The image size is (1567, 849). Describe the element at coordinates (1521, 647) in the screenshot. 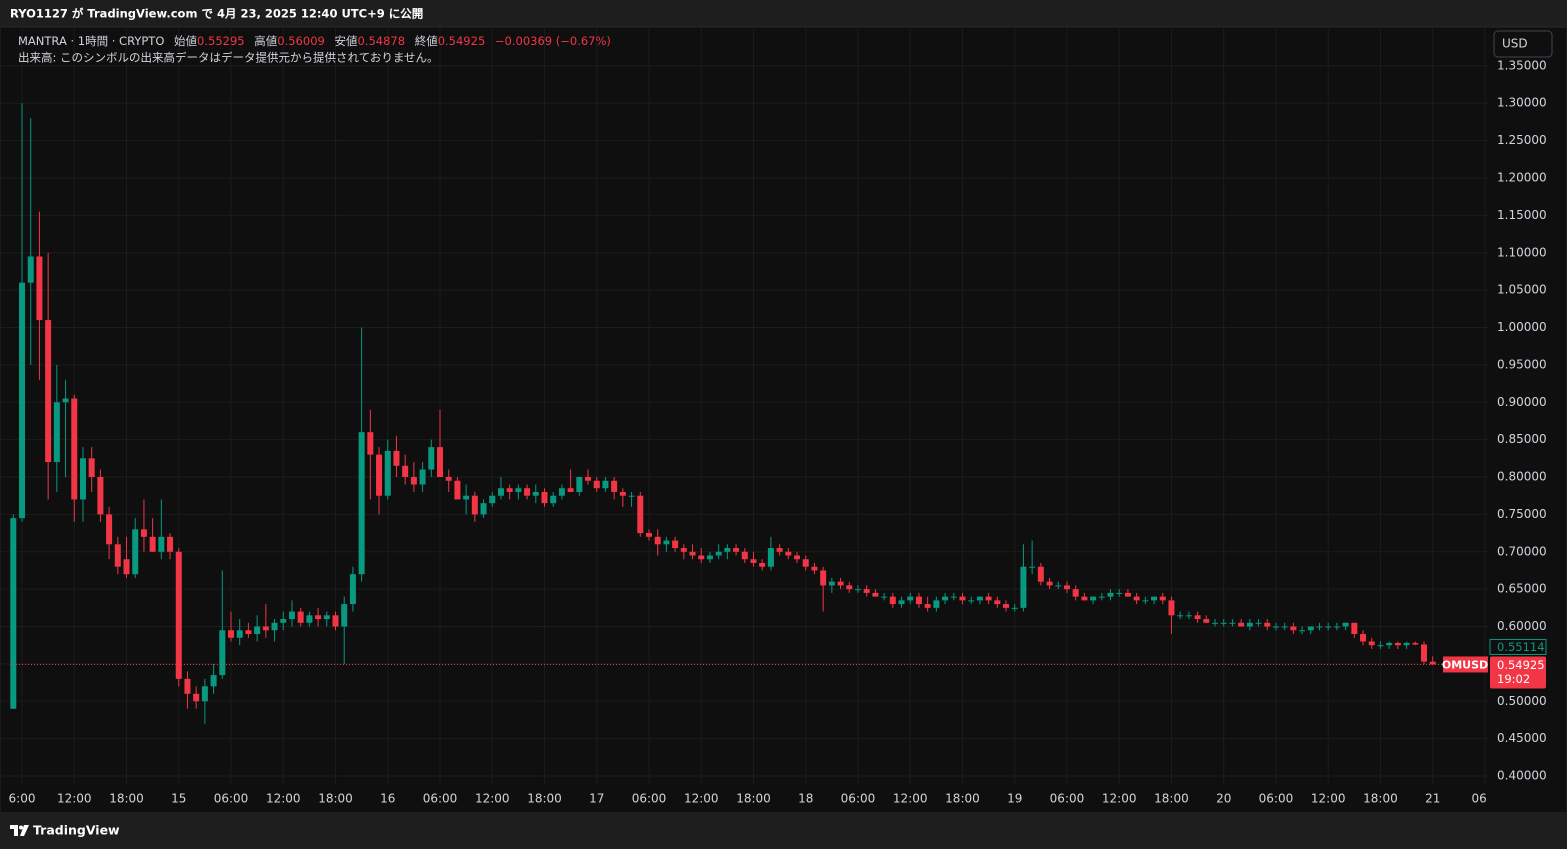

I see `other-price-label: 0.55114` at that location.